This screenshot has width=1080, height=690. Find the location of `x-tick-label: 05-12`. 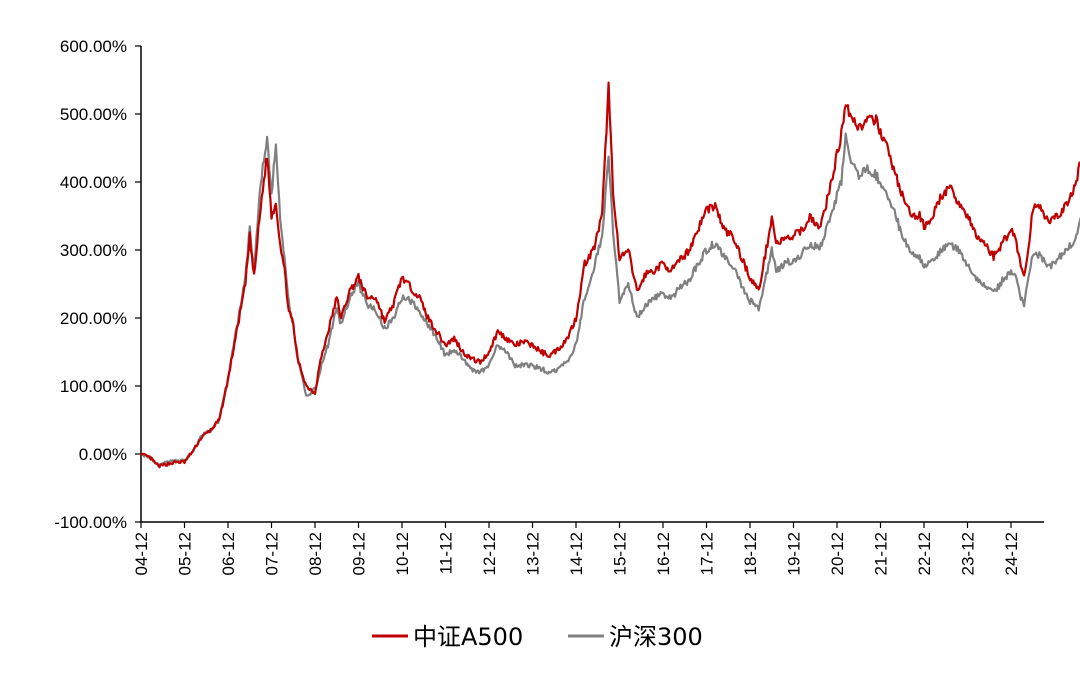

x-tick-label: 05-12 is located at coordinates (185, 553).